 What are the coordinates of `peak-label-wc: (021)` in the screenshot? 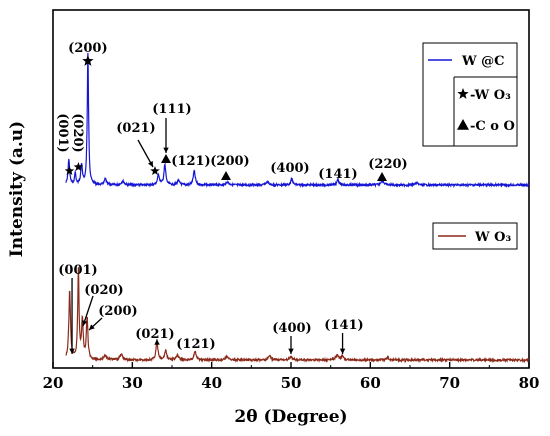 It's located at (135, 128).